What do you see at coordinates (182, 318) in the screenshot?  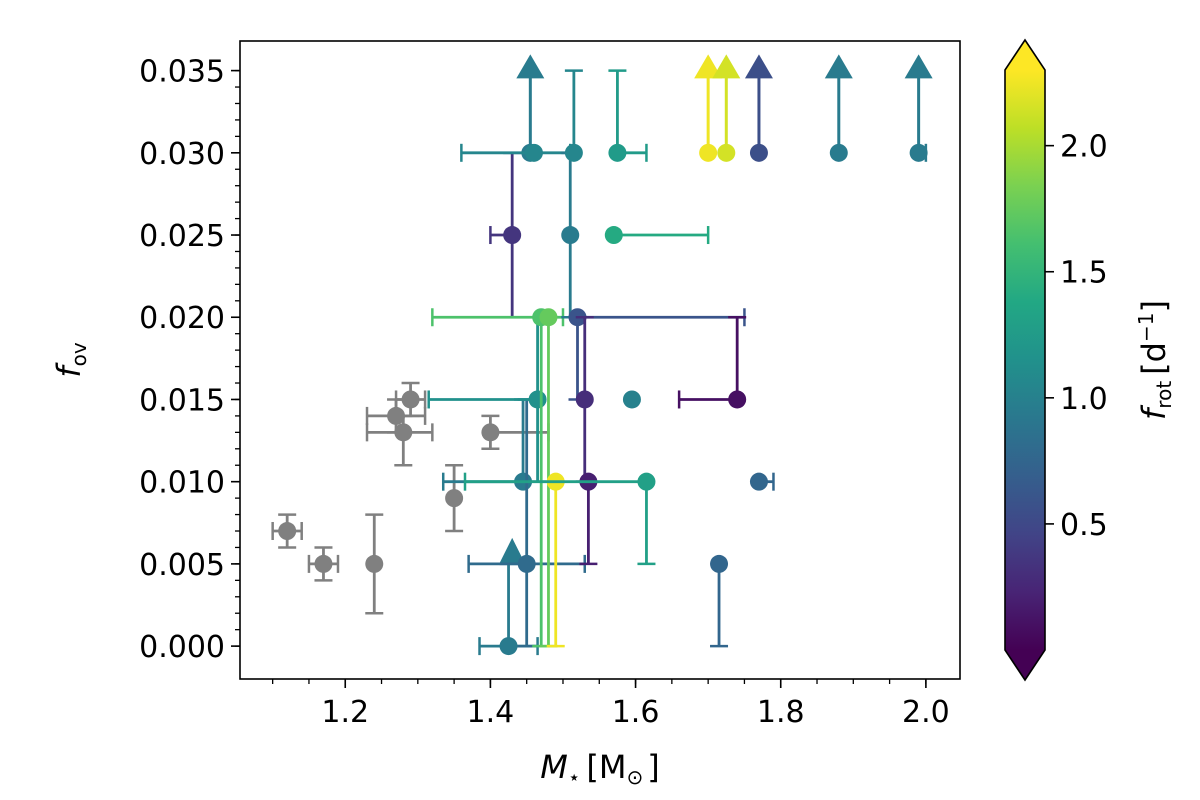 I see `y-tick-label: 0.020` at bounding box center [182, 318].